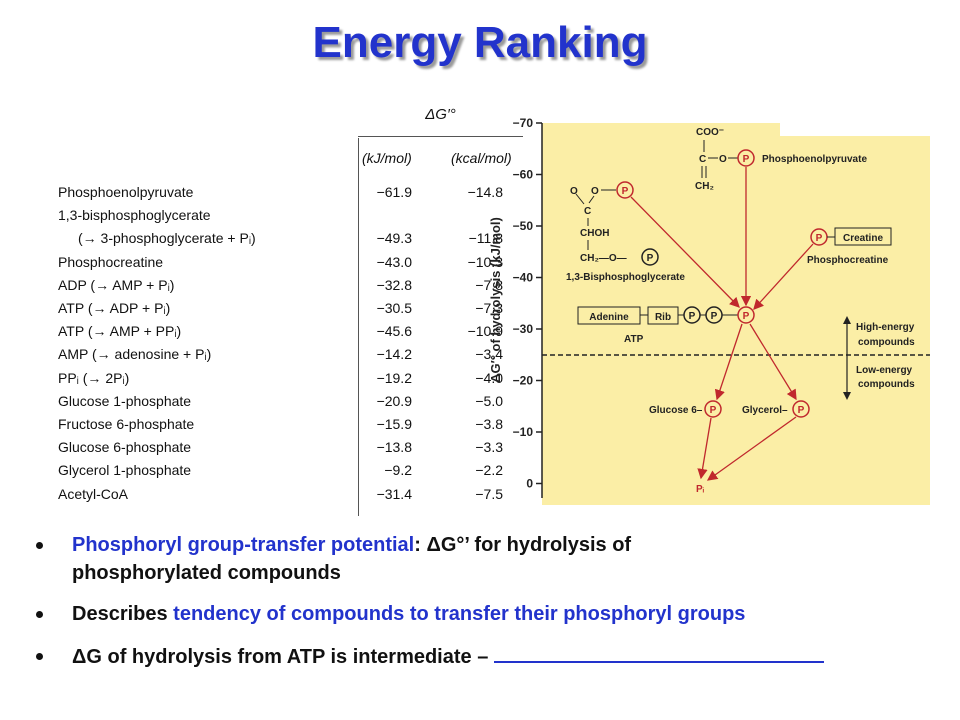 The height and width of the screenshot is (720, 960). What do you see at coordinates (676, 410) in the screenshot?
I see `glucose6-label: Glucose 6–` at bounding box center [676, 410].